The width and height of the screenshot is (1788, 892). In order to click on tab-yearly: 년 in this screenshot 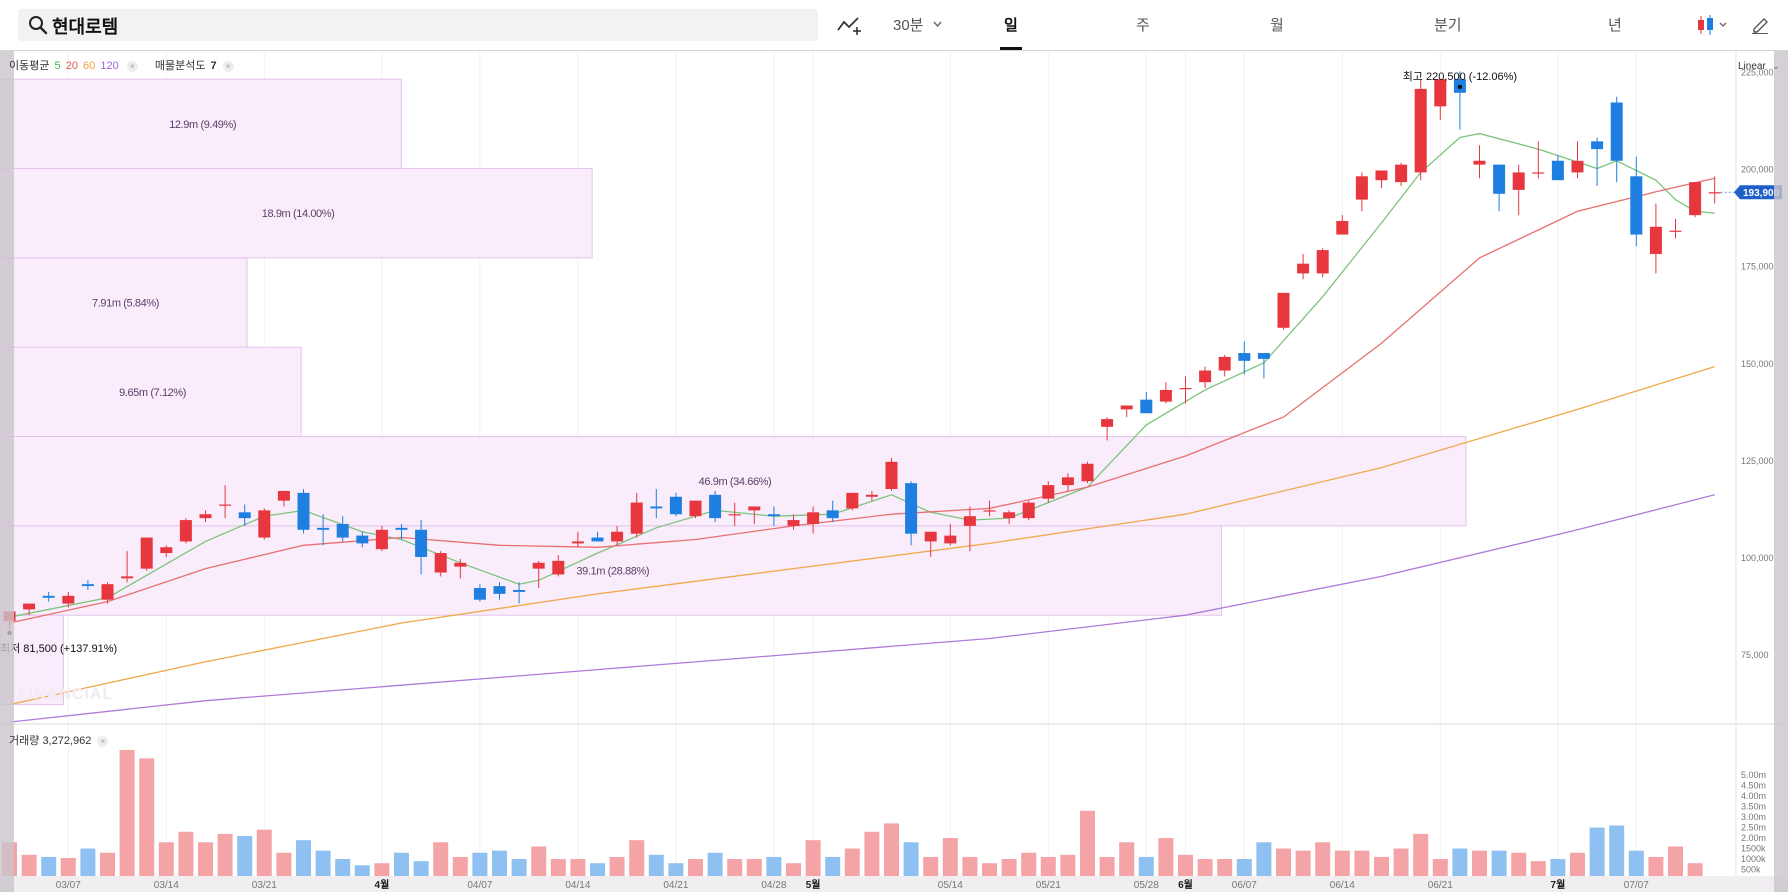, I will do `click(1615, 25)`.